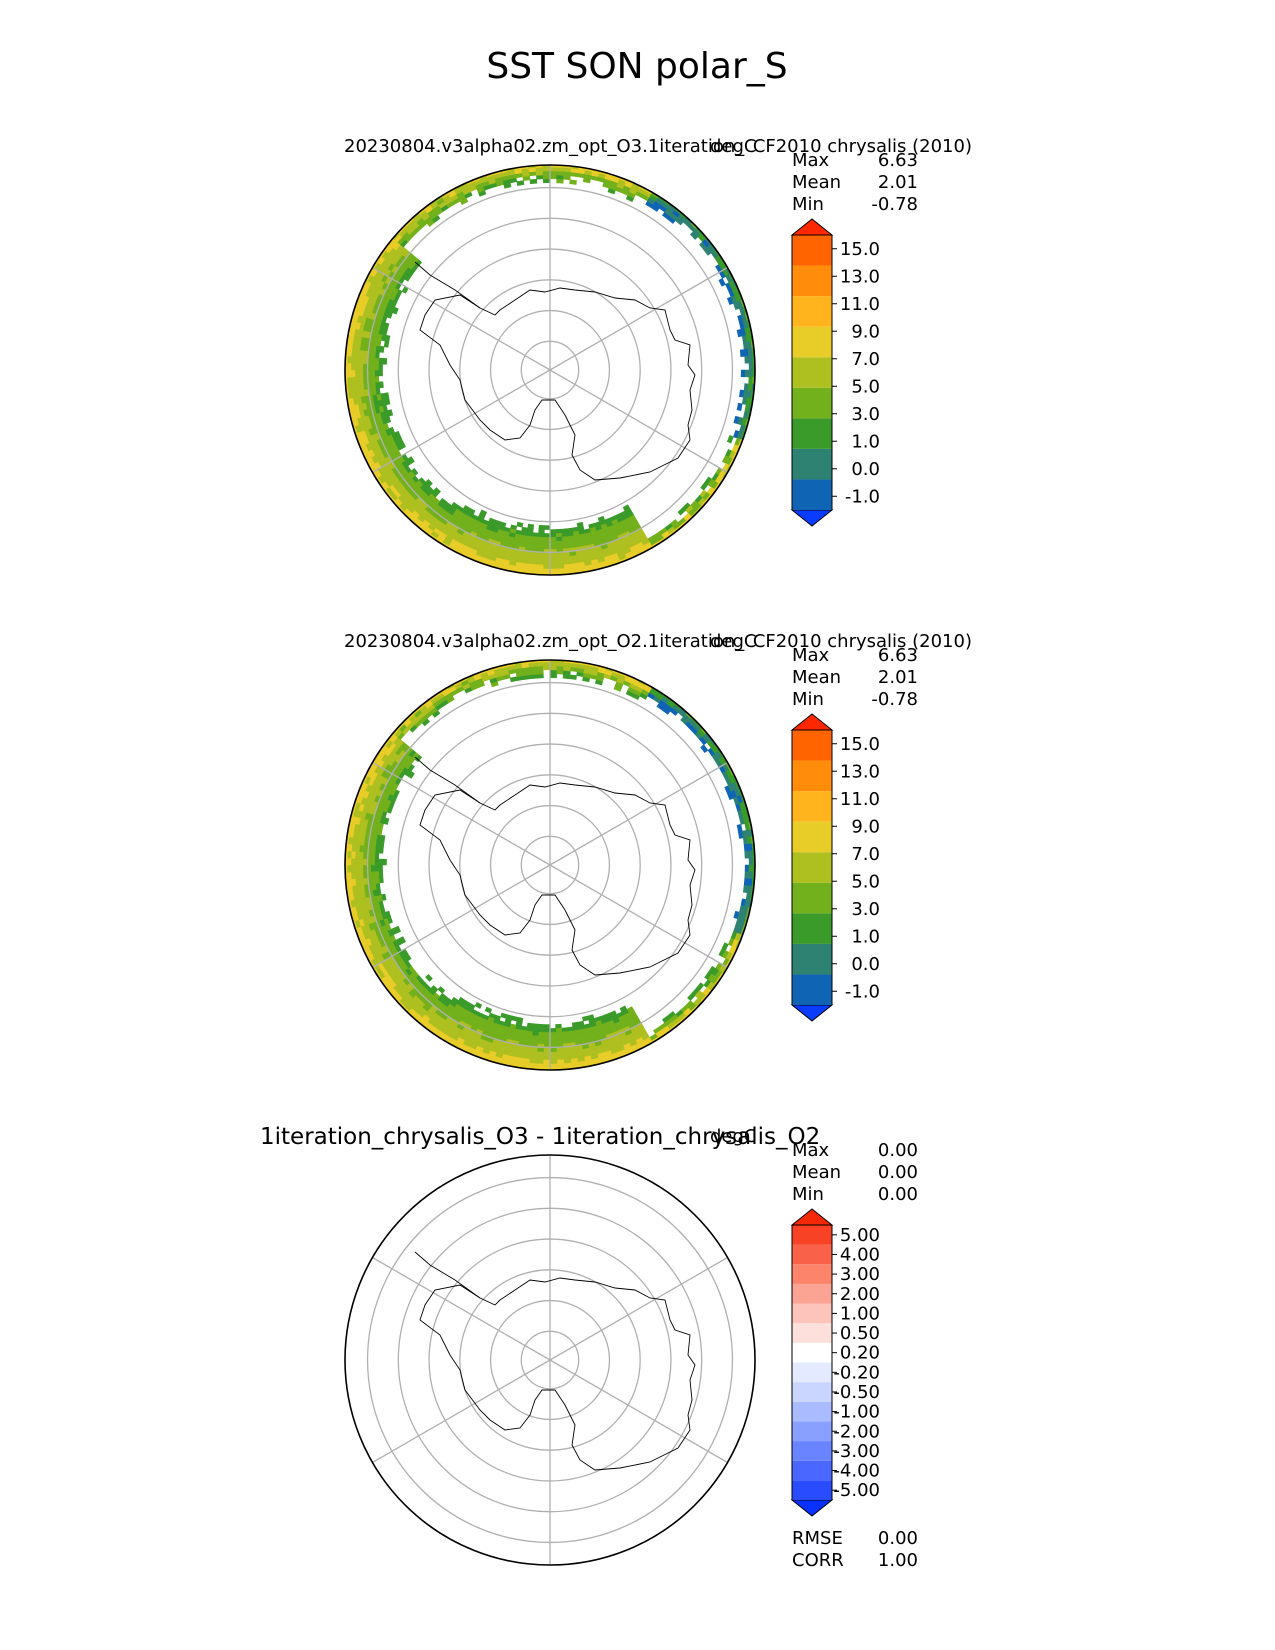  What do you see at coordinates (447, 285) in the screenshot?
I see `peninsula-coastline` at bounding box center [447, 285].